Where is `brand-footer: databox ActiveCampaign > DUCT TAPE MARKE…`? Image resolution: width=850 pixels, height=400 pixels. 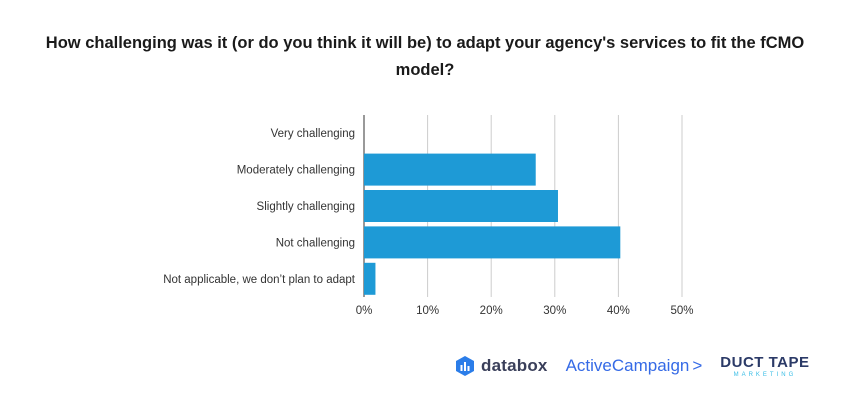 brand-footer: databox ActiveCampaign > DUCT TAPE MARKE… is located at coordinates (632, 366).